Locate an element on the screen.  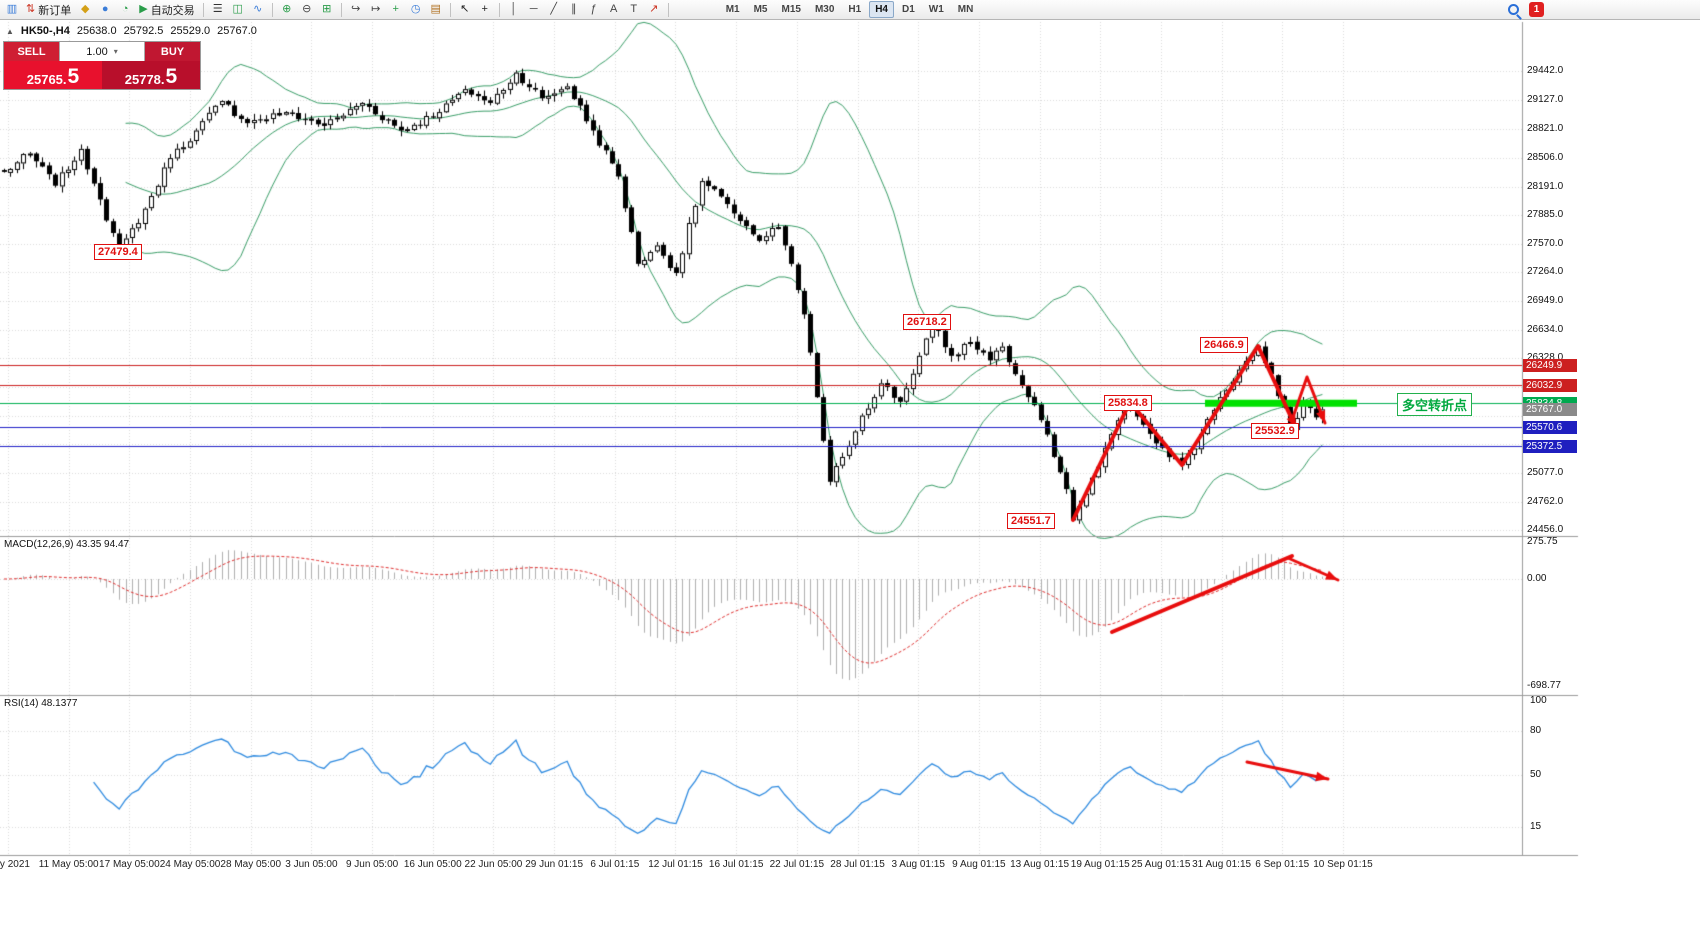
timeframe-w1: W1 is located at coordinates (936, 9).